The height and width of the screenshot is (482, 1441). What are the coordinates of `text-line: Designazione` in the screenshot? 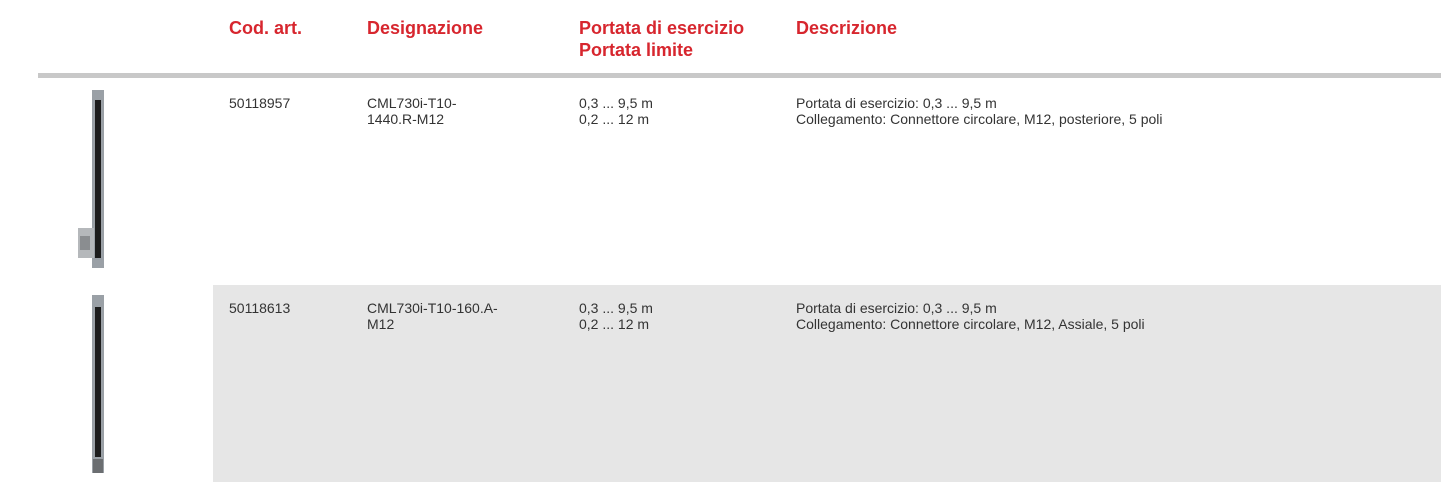 It's located at (425, 28).